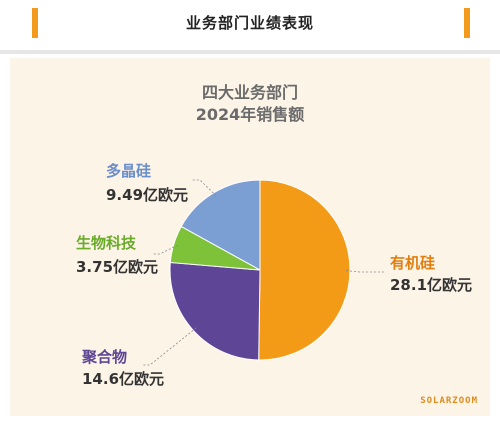 The width and height of the screenshot is (500, 426). What do you see at coordinates (35, 23) in the screenshot?
I see `header-accent-left` at bounding box center [35, 23].